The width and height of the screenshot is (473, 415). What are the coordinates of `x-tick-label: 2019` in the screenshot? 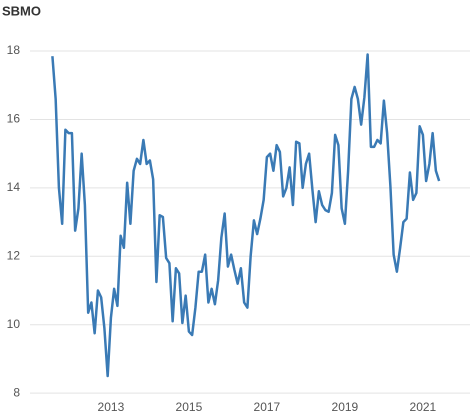 It's located at (345, 407).